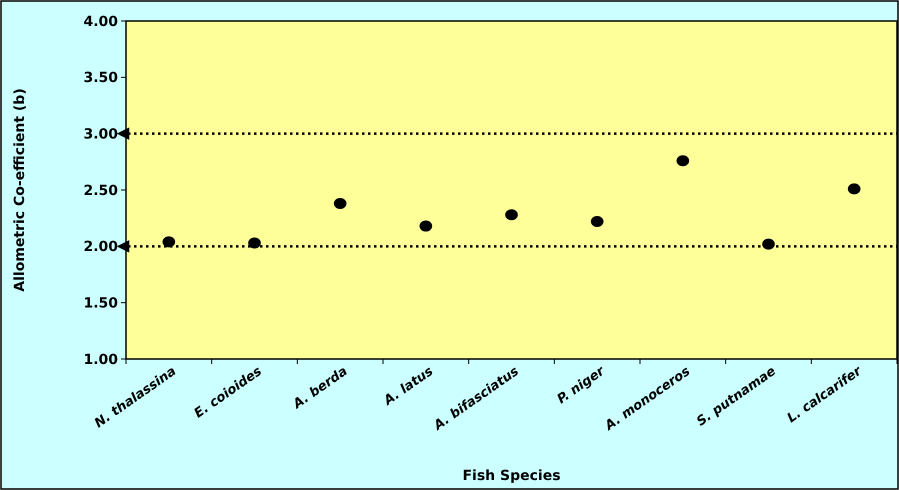 Image resolution: width=899 pixels, height=490 pixels. I want to click on y-tick-label: 1.50, so click(100, 304).